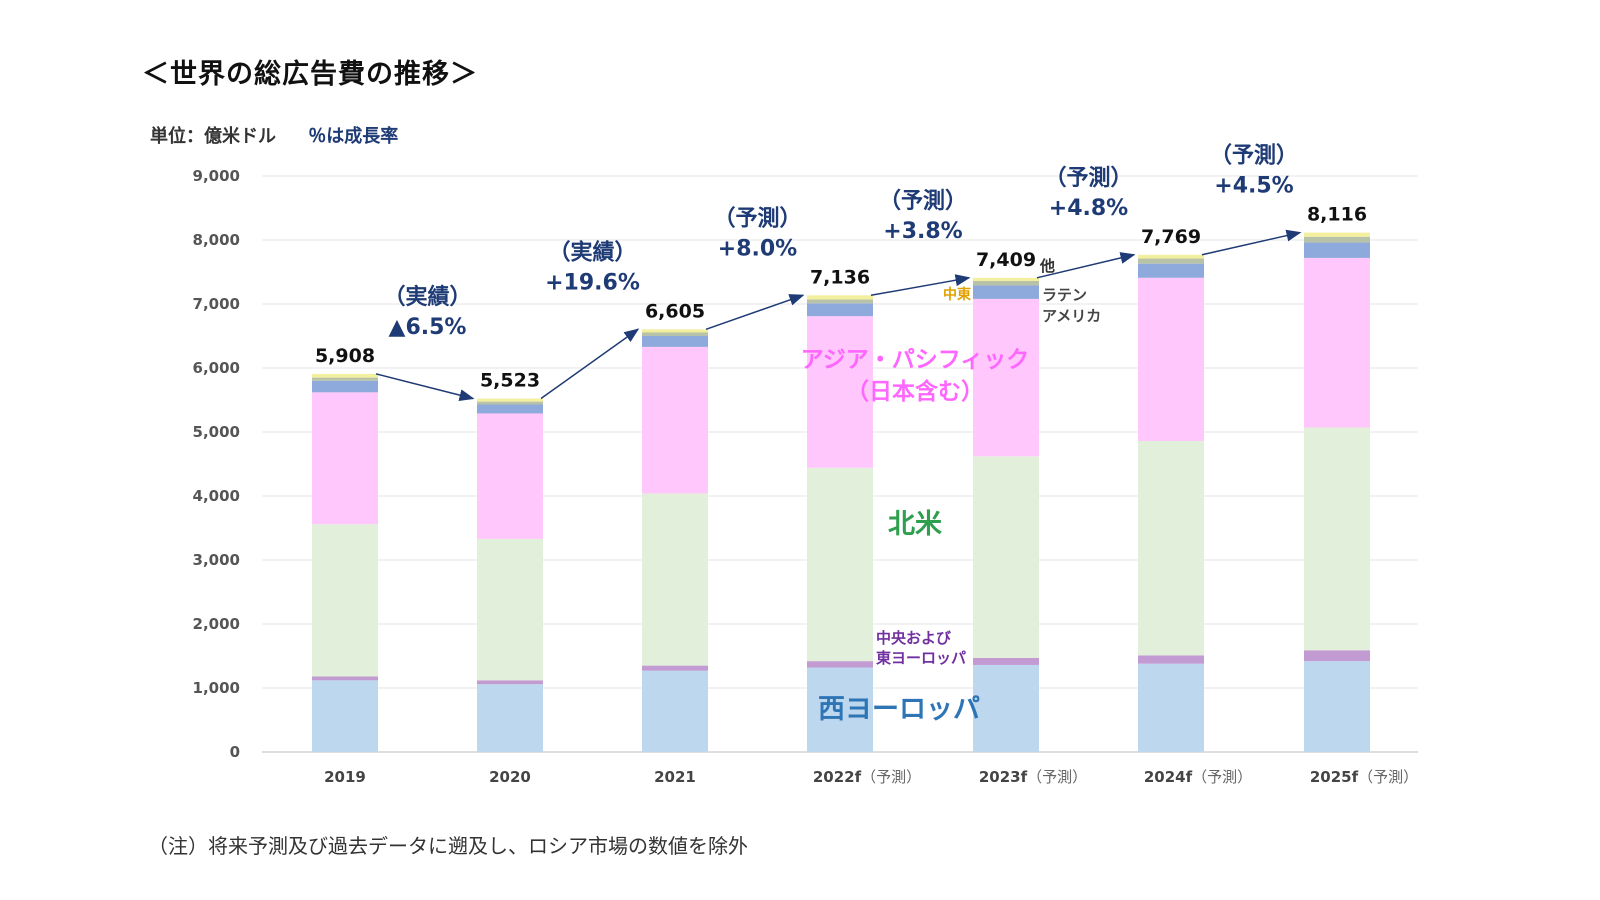 The height and width of the screenshot is (900, 1600). I want to click on growth-rate-note: ％は成長率, so click(353, 136).